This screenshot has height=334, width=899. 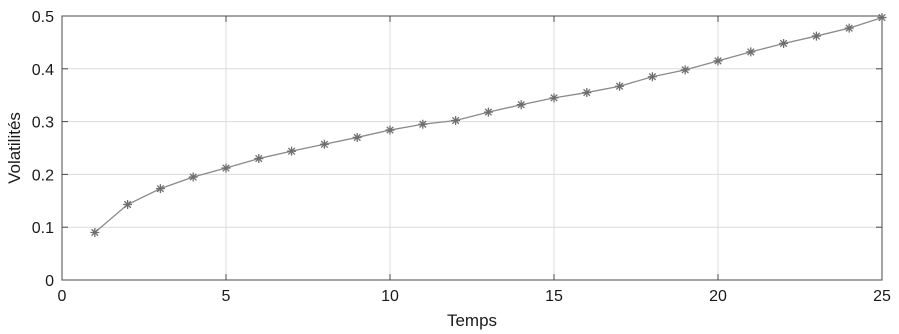 What do you see at coordinates (43, 70) in the screenshot?
I see `y-tick-label: 0.4` at bounding box center [43, 70].